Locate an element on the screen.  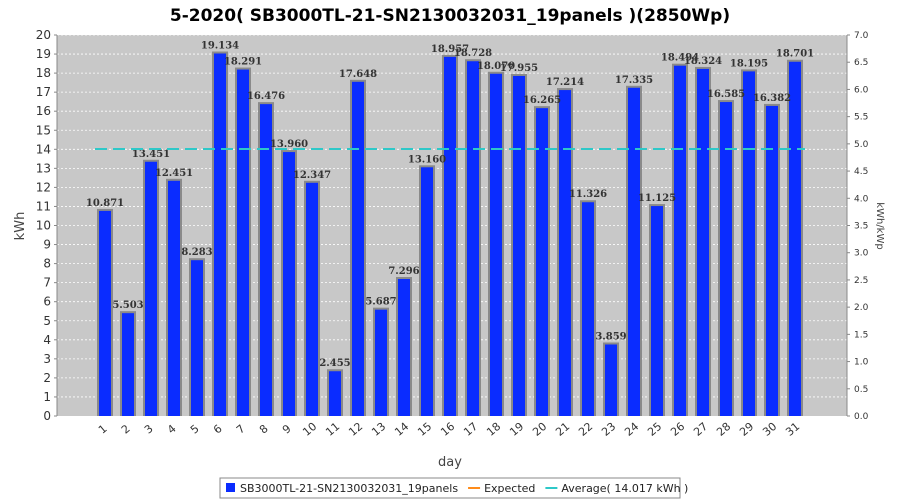
y-tick-label: 5 is located at coordinates (47, 321).